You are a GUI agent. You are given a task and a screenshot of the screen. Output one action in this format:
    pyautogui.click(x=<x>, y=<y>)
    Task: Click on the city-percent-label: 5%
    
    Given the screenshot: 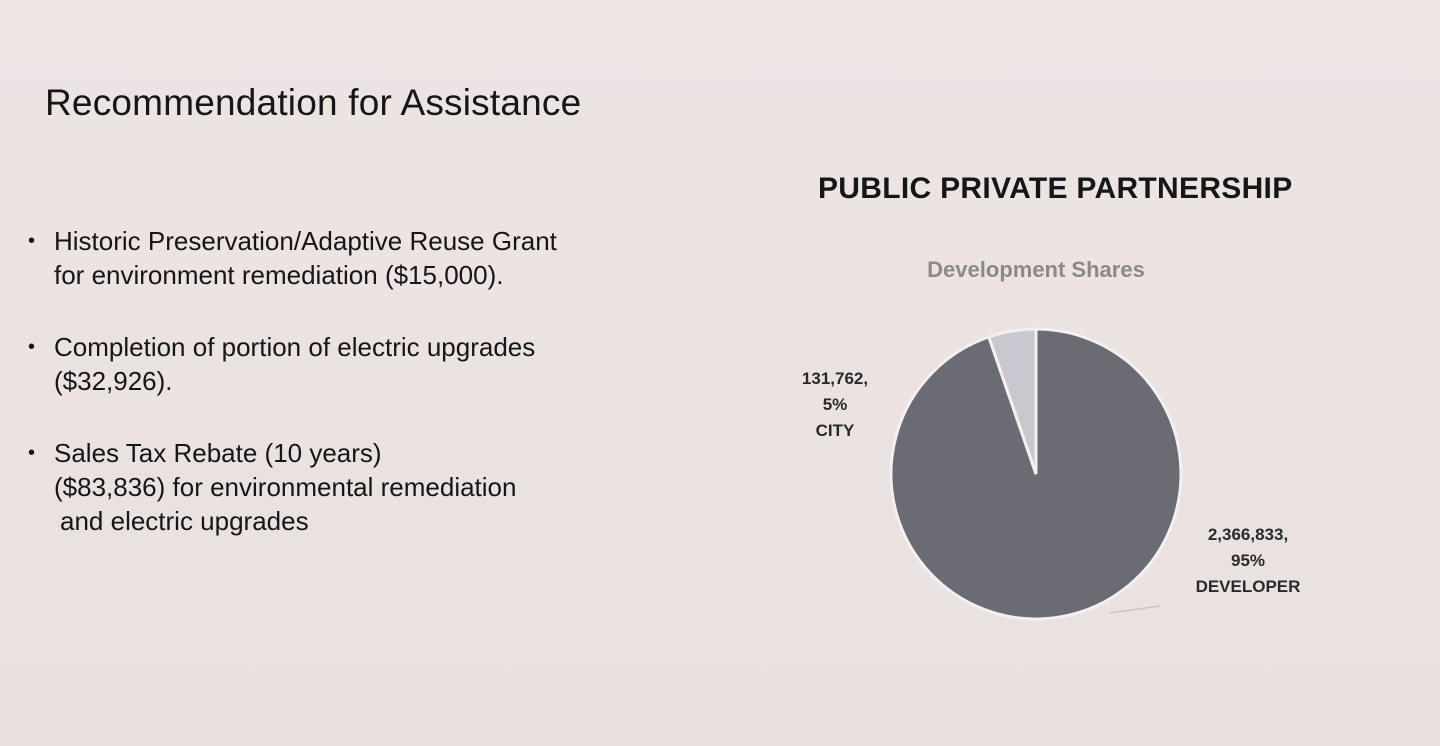 What is the action you would take?
    pyautogui.click(x=835, y=404)
    